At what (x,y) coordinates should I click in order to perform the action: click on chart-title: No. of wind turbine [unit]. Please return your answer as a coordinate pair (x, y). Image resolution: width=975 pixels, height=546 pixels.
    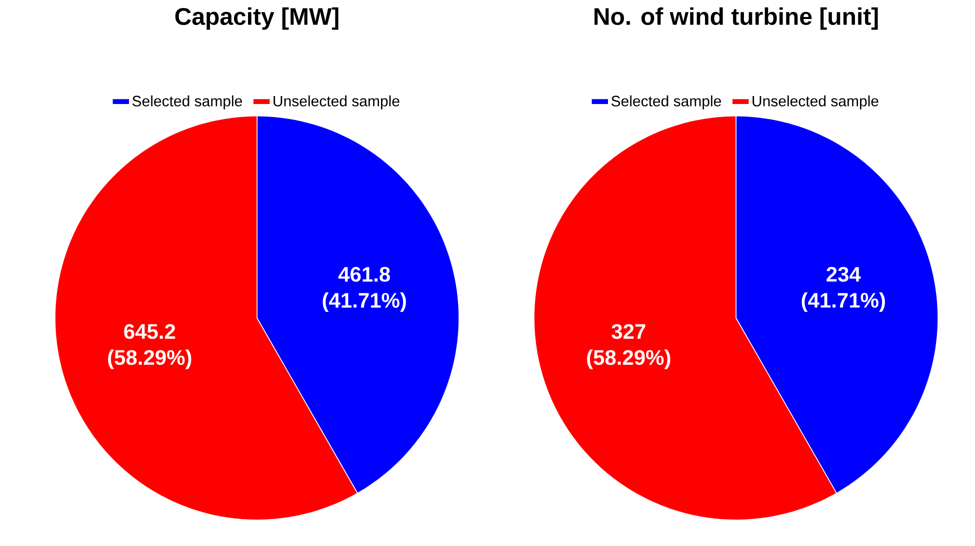
    Looking at the image, I should click on (736, 18).